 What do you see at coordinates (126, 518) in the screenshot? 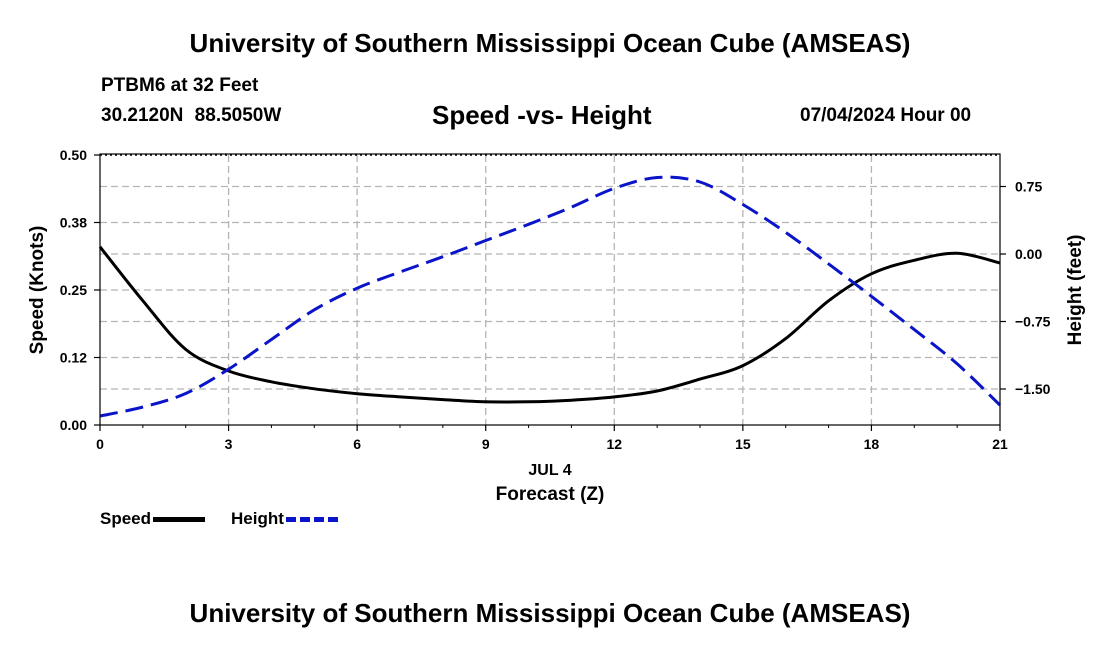
I see `legend-speed-label: Speed` at bounding box center [126, 518].